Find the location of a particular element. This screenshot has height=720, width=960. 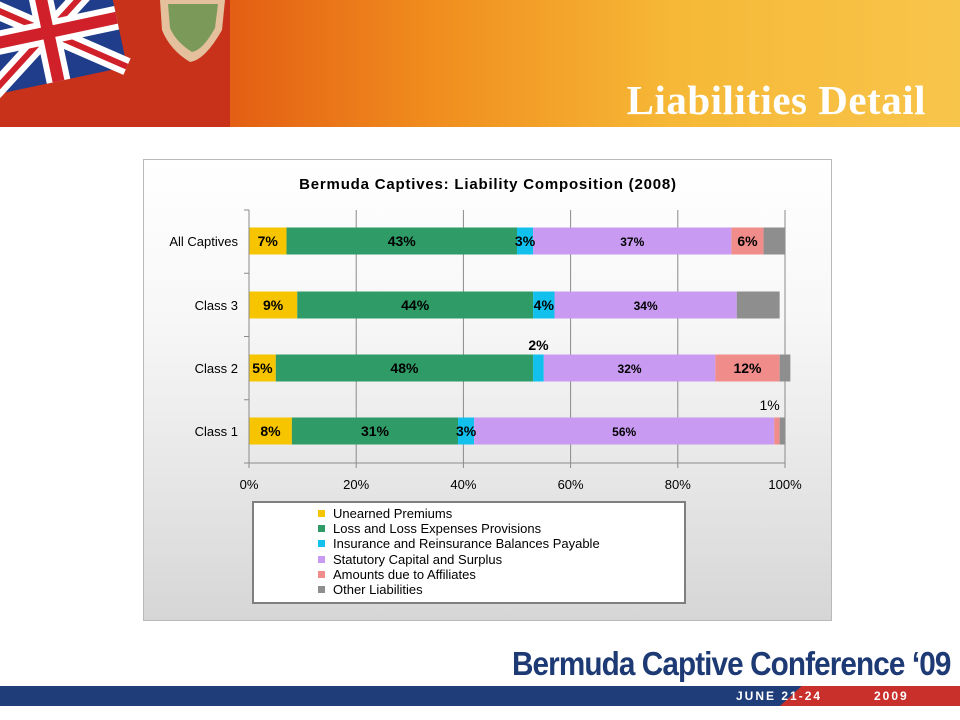

footer-bar is located at coordinates (480, 696).